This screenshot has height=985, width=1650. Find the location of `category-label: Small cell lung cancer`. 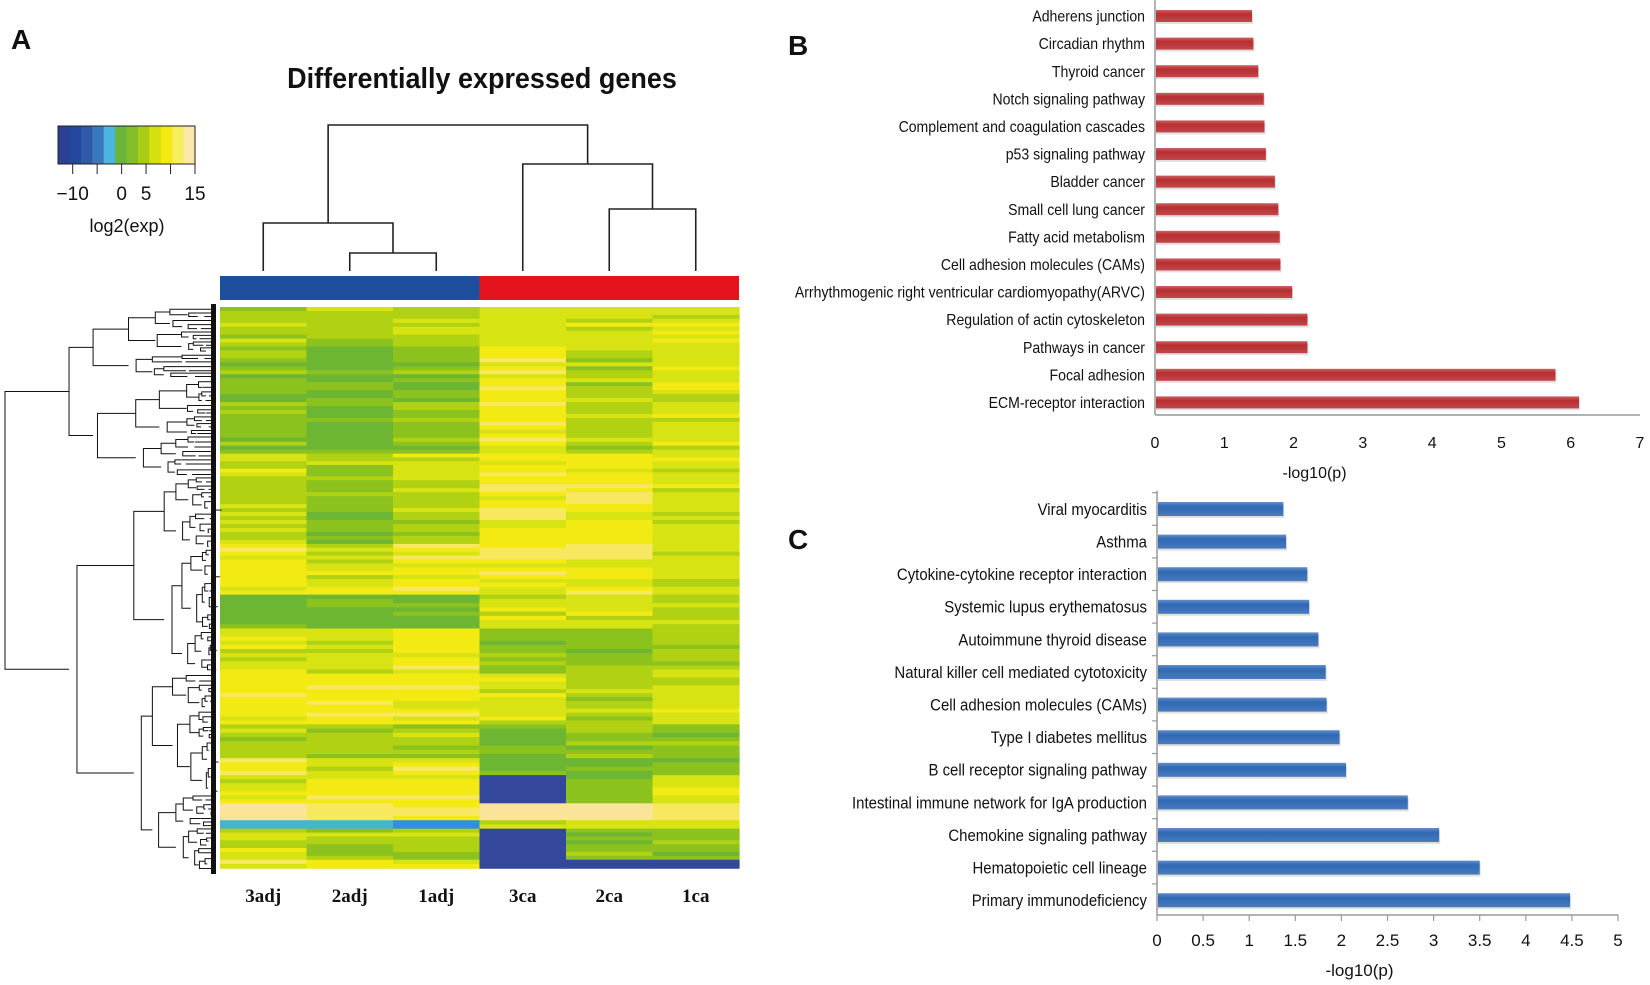

category-label: Small cell lung cancer is located at coordinates (1076, 210).